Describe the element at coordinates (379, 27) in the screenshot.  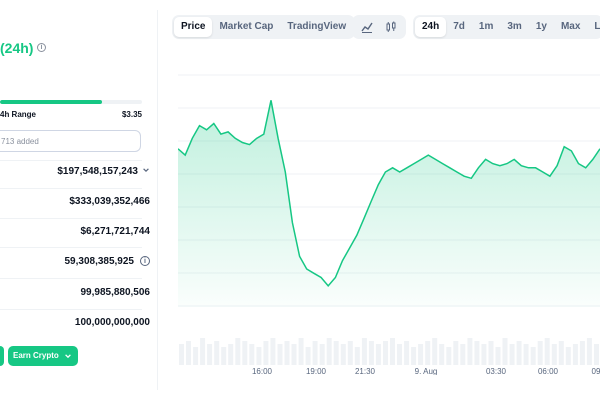
I see `chart-style-toggle` at that location.